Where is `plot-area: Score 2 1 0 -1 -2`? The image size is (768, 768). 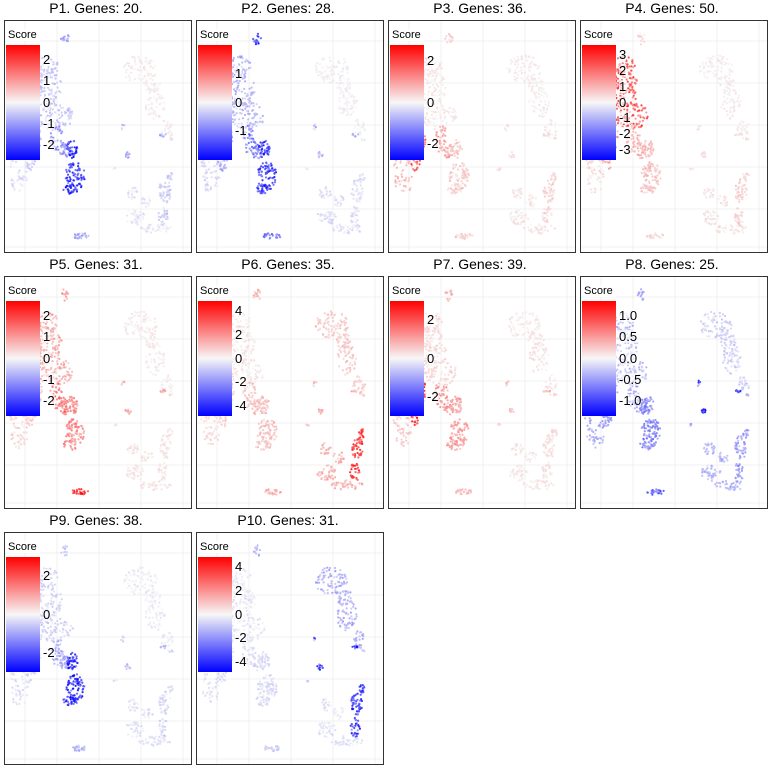 plot-area: Score 2 1 0 -1 -2 is located at coordinates (98, 392).